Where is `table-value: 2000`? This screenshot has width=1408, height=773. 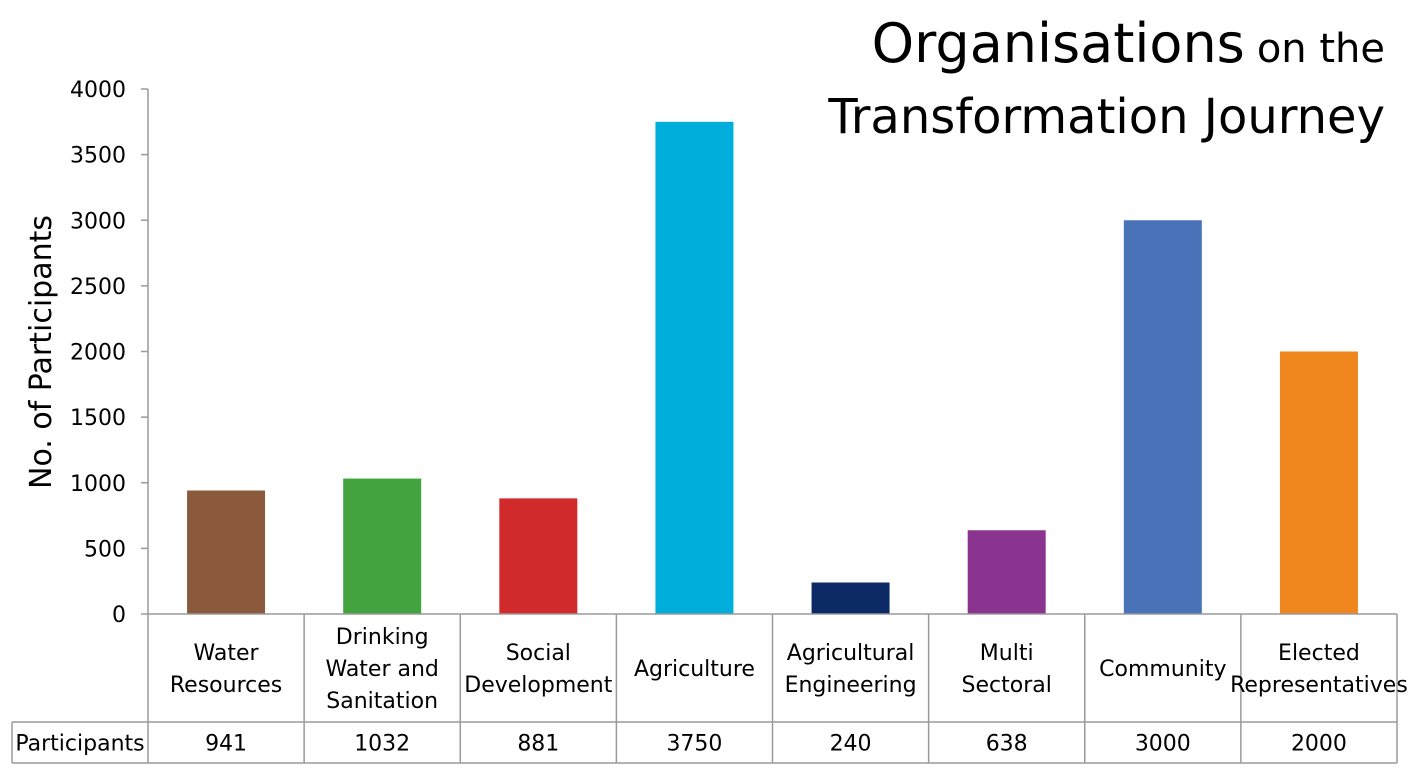
table-value: 2000 is located at coordinates (1319, 744).